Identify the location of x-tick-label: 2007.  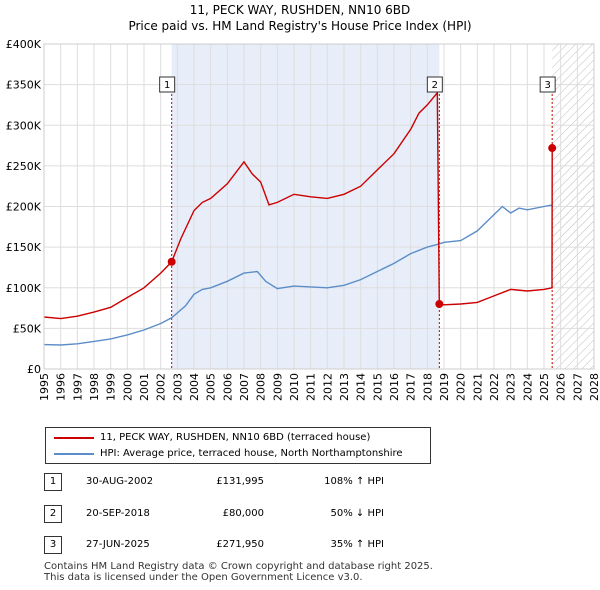
(244, 387).